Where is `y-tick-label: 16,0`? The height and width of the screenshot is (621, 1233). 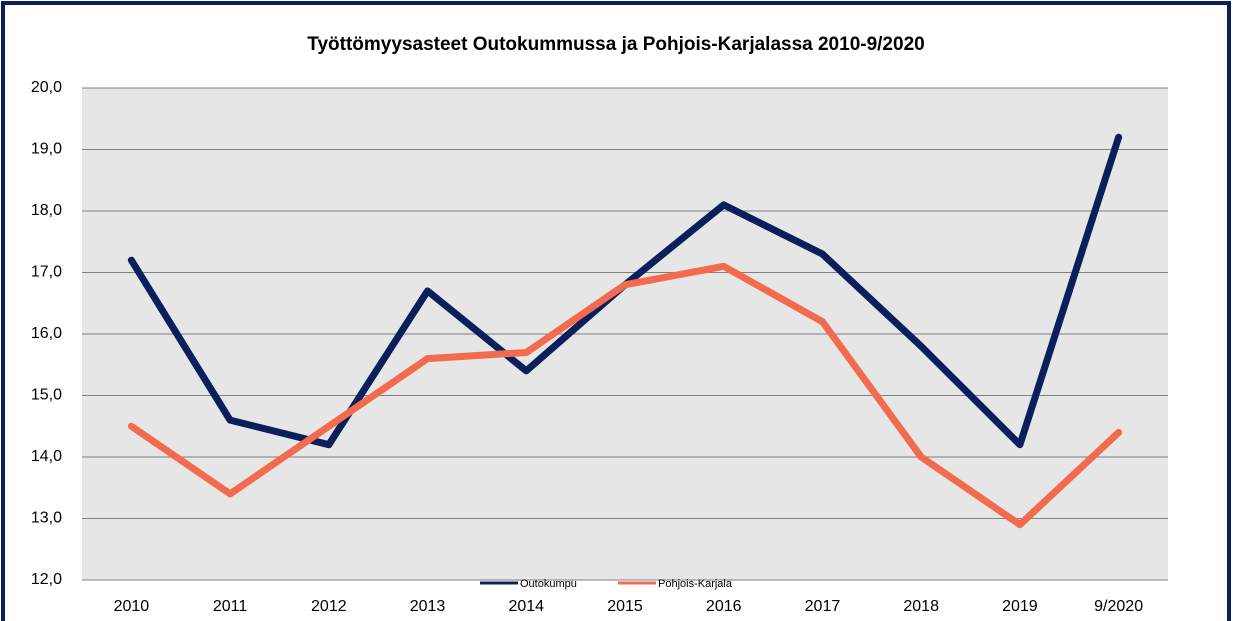 y-tick-label: 16,0 is located at coordinates (46, 333).